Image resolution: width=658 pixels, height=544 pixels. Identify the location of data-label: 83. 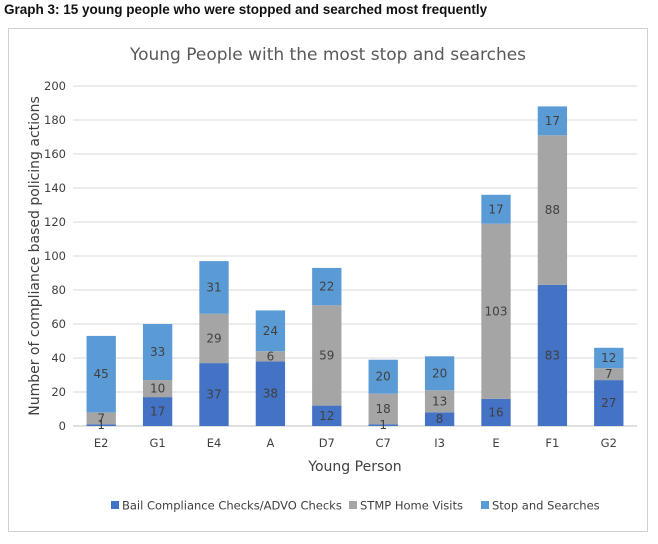
(552, 355).